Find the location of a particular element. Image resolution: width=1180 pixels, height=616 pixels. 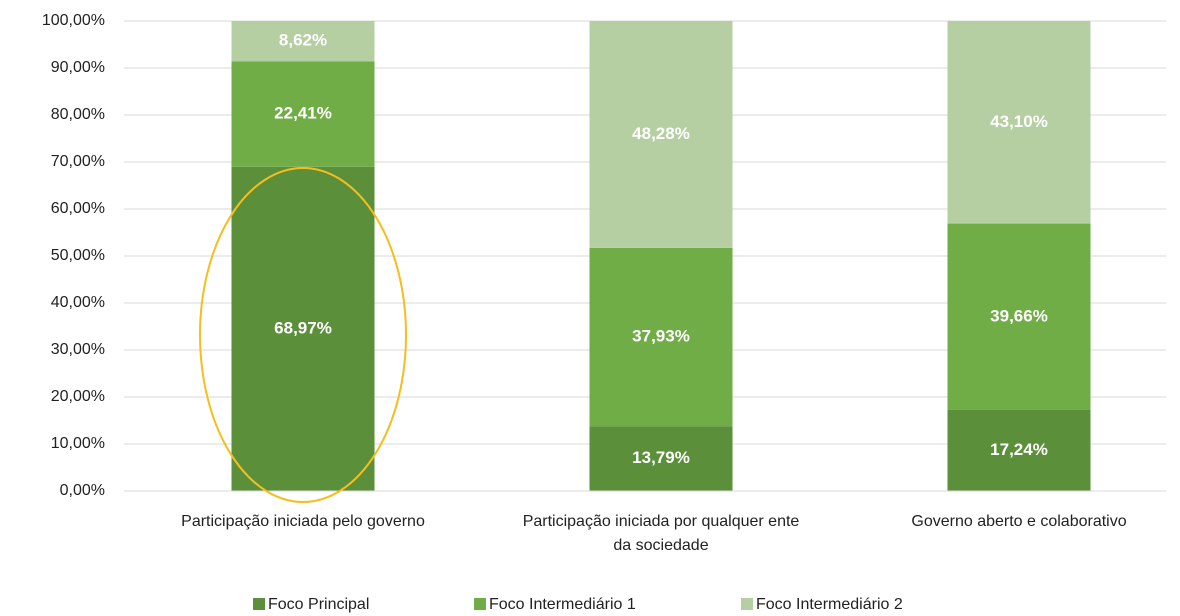

value-label: 13,79% is located at coordinates (661, 457).